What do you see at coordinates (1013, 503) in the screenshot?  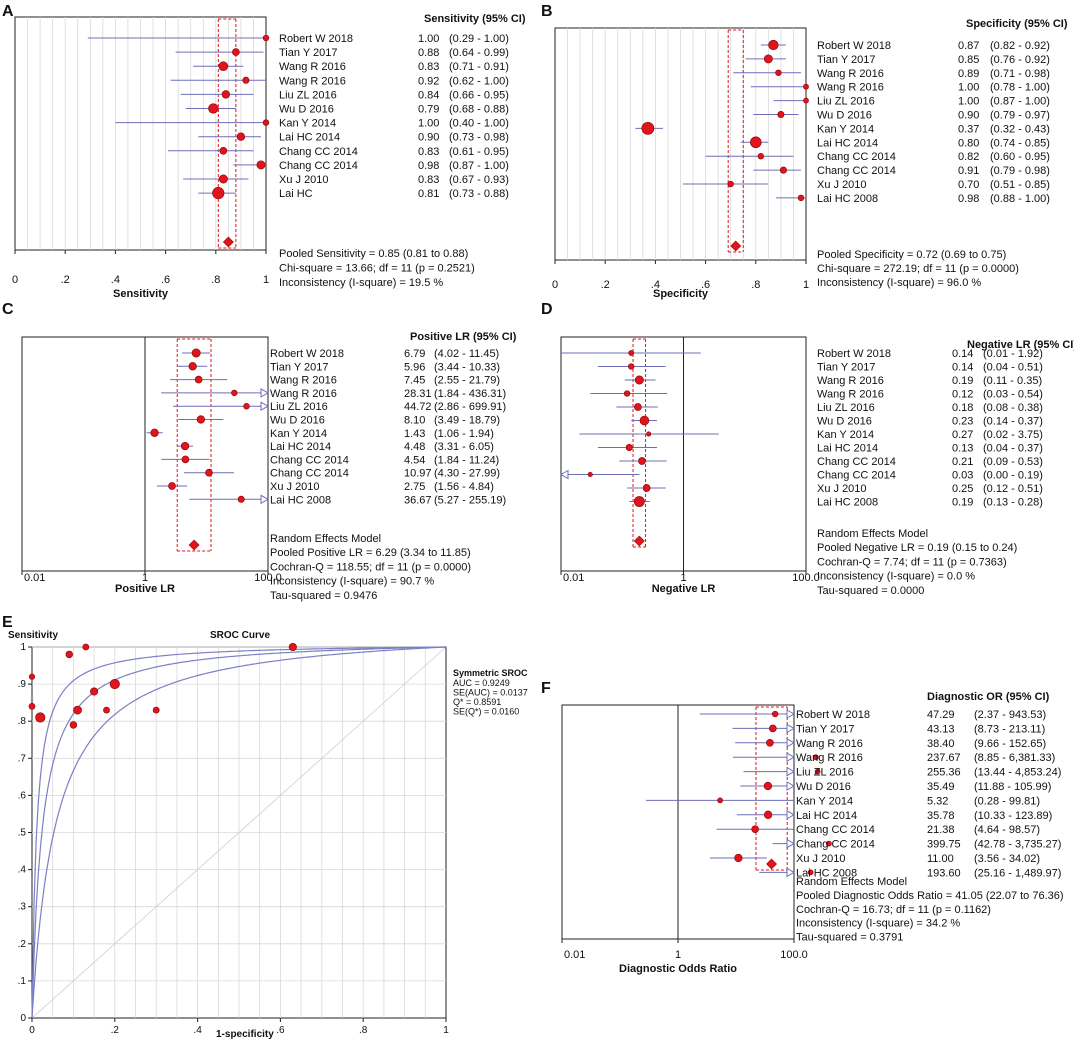 I see `study-ci: (0.13 - 0.28)` at bounding box center [1013, 503].